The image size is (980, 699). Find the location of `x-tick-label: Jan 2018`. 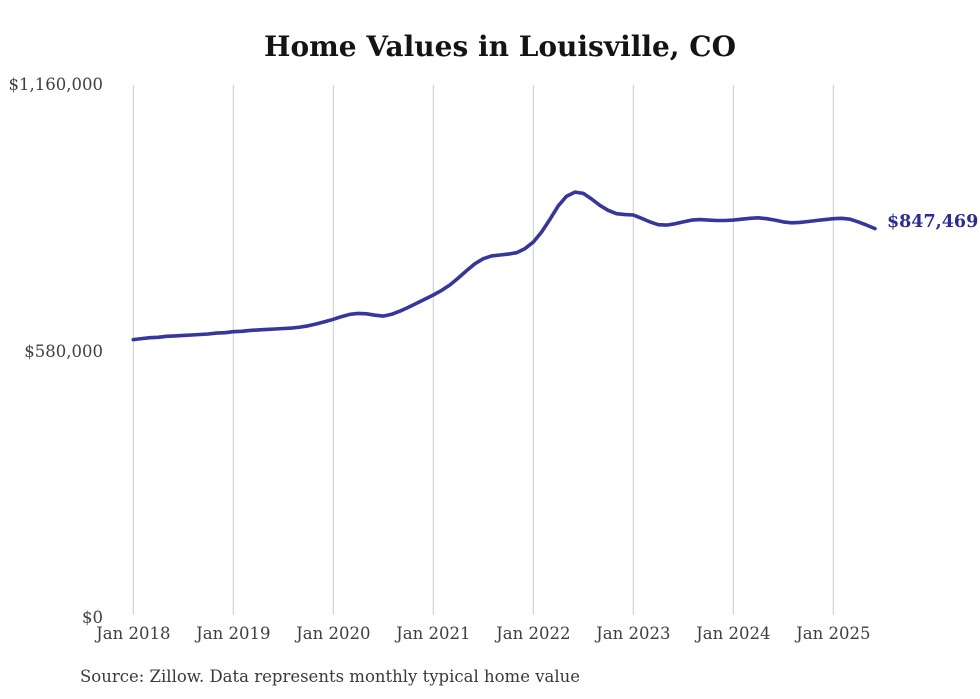

x-tick-label: Jan 2018 is located at coordinates (133, 633).